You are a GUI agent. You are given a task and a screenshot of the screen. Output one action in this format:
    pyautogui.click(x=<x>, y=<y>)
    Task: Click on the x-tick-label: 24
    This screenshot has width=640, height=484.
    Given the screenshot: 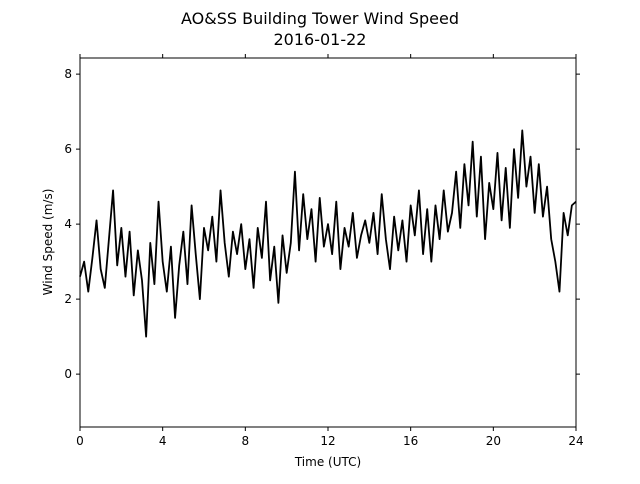 What is the action you would take?
    pyautogui.click(x=575, y=441)
    